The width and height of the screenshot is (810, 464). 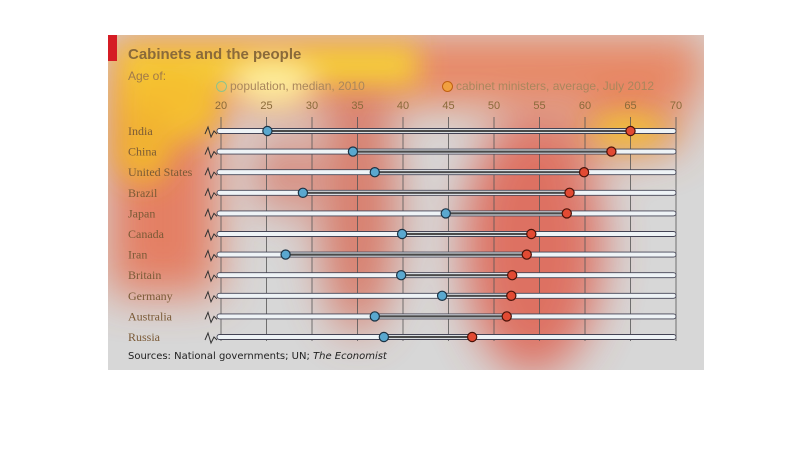 What do you see at coordinates (211, 338) in the screenshot?
I see `axis-break-russia` at bounding box center [211, 338].